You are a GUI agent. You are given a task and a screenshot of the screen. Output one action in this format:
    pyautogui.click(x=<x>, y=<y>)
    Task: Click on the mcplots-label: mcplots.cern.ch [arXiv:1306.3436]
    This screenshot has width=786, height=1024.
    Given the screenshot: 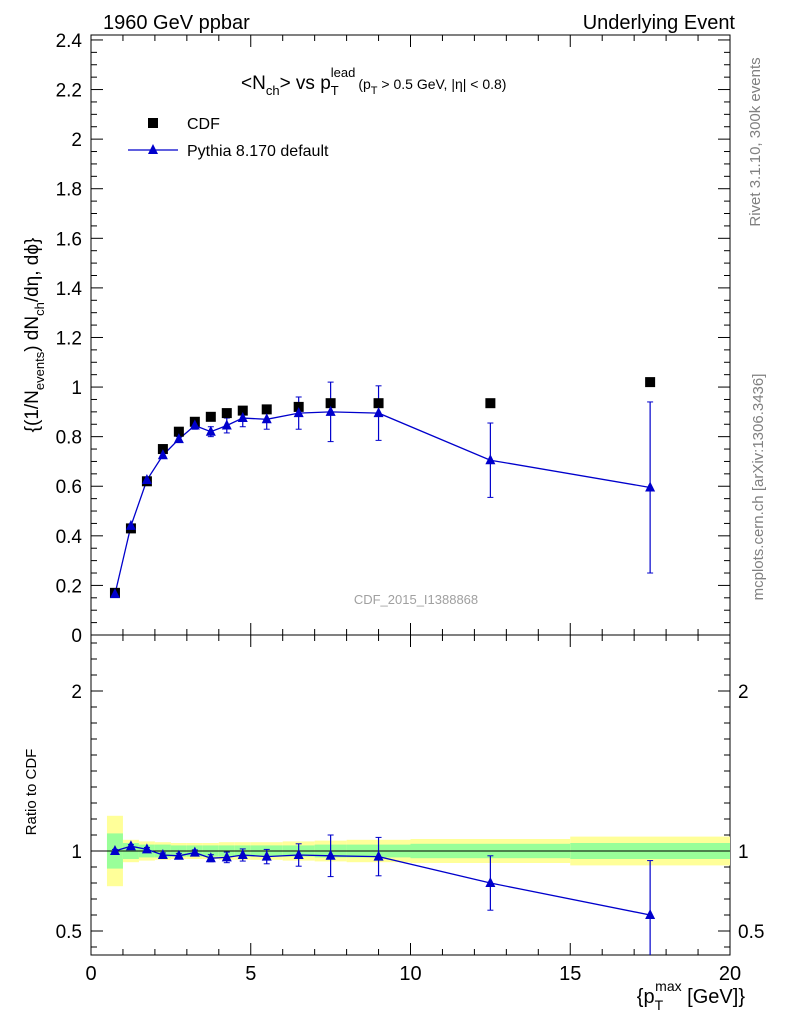 What is the action you would take?
    pyautogui.click(x=758, y=487)
    